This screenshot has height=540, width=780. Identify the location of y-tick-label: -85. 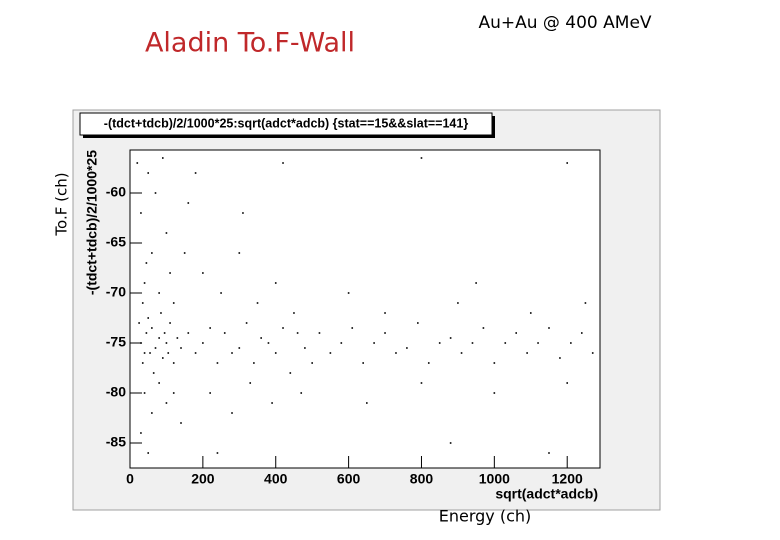
(116, 442).